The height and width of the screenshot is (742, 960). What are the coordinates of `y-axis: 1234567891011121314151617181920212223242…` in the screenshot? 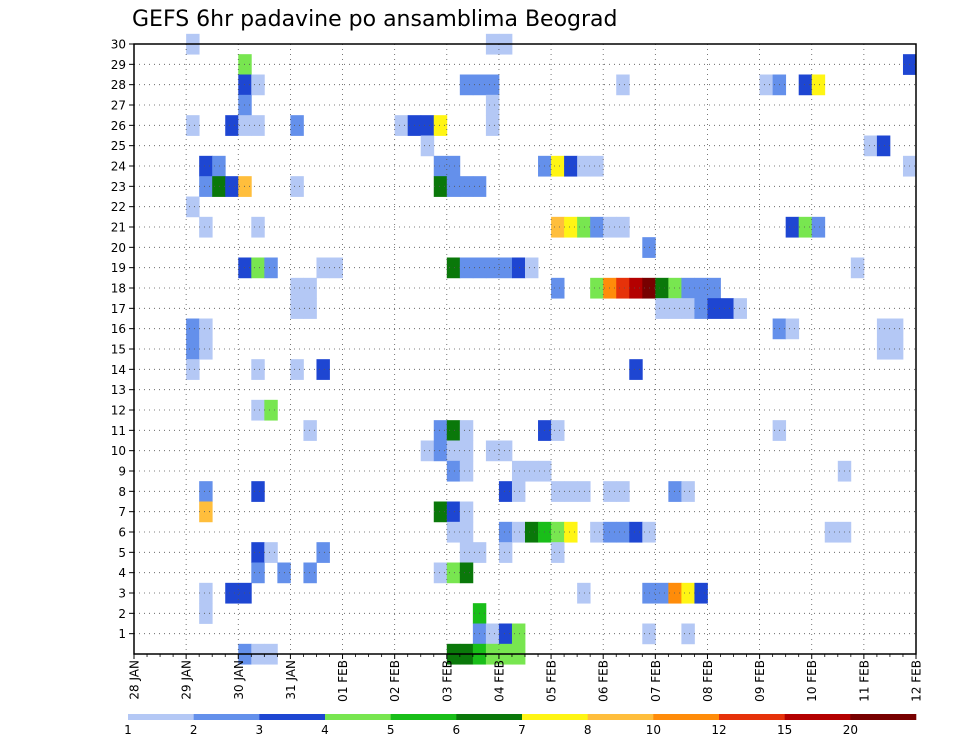 It's located at (122, 339).